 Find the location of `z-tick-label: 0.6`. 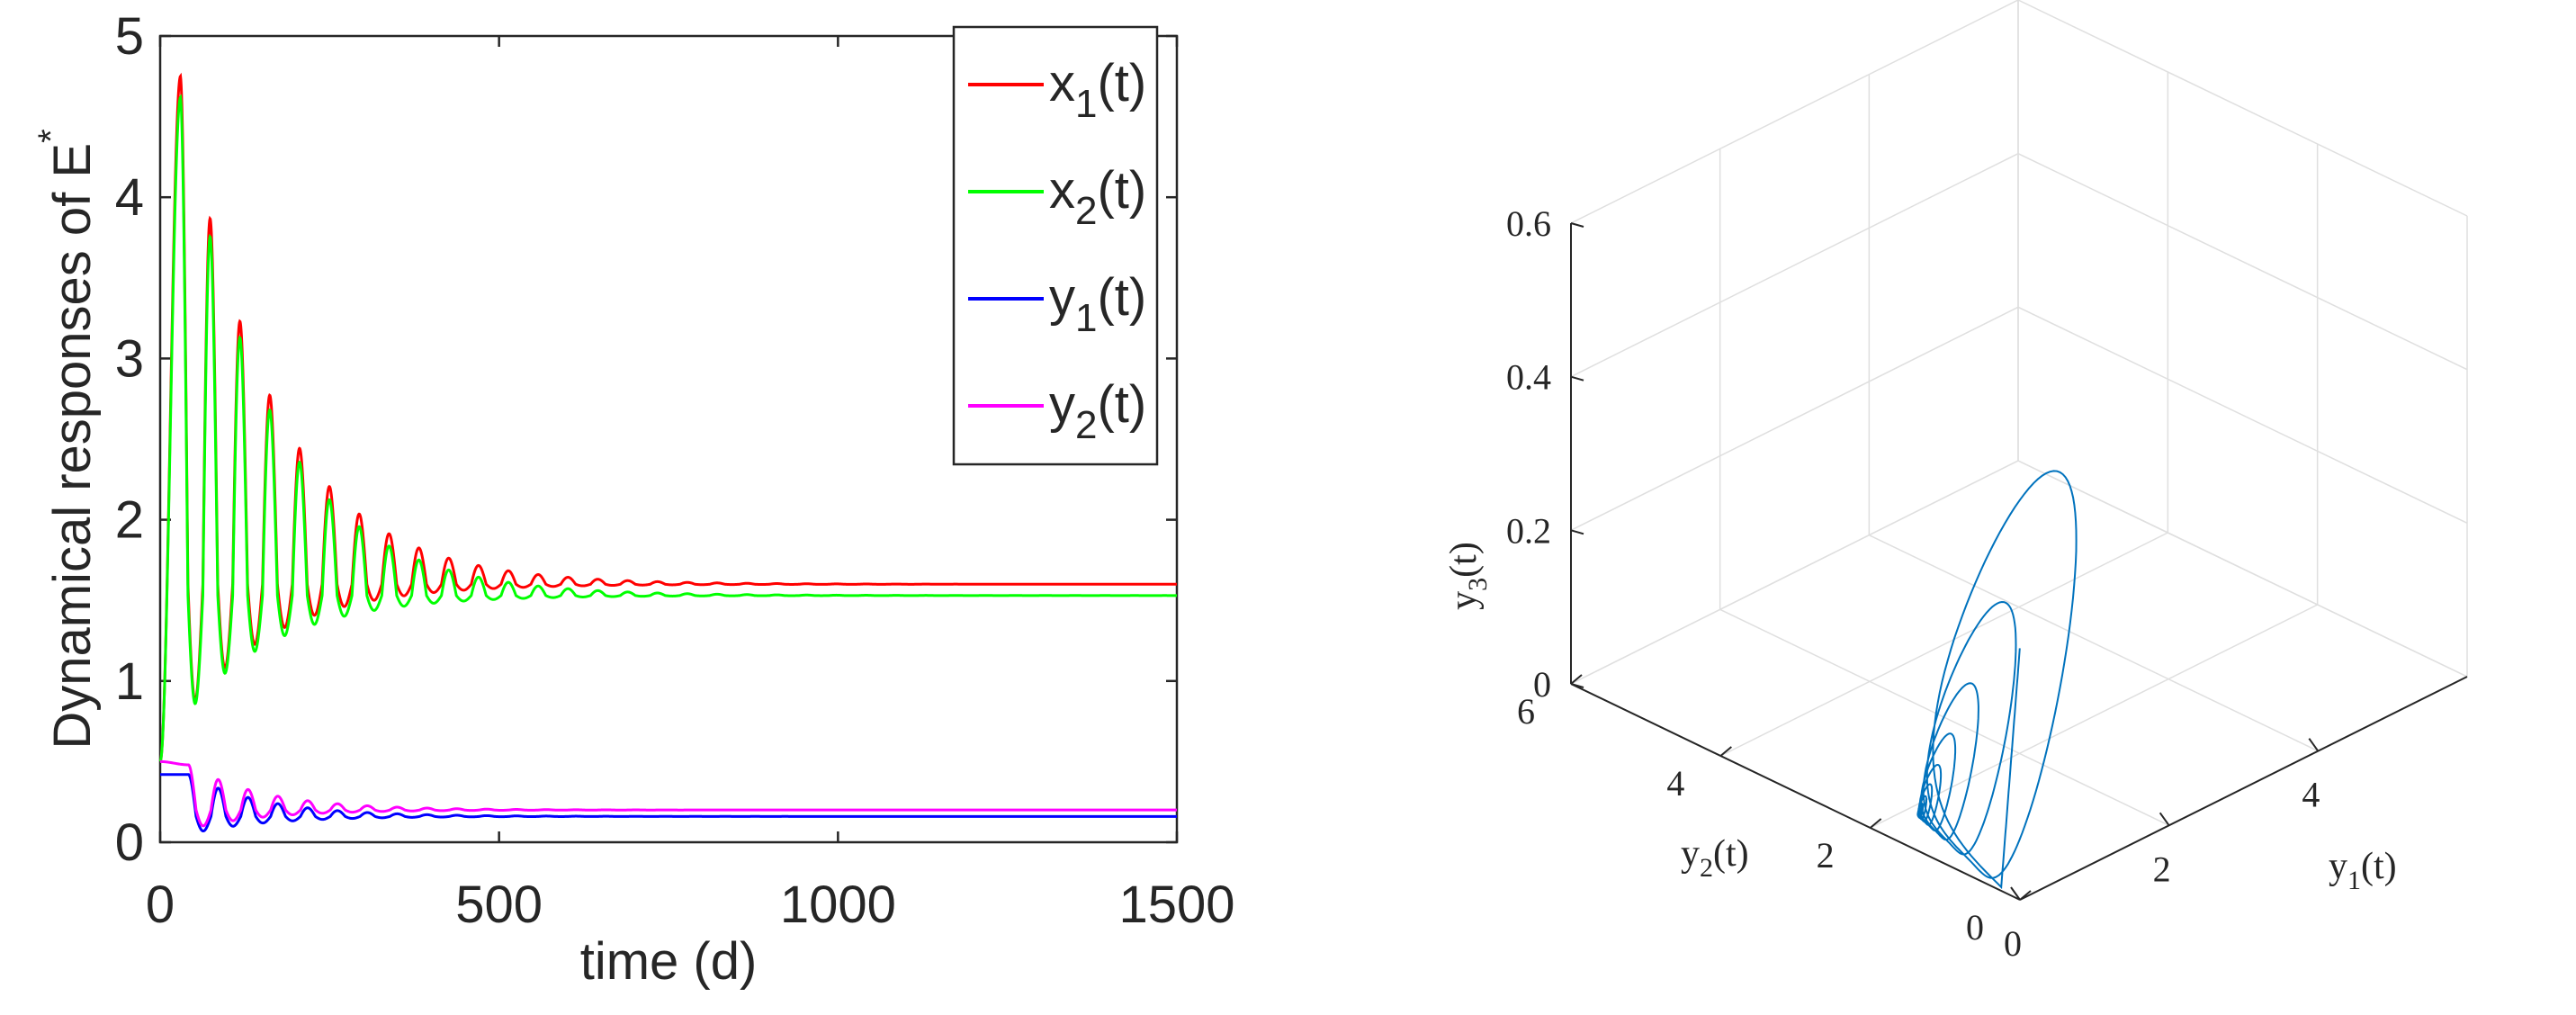

z-tick-label: 0.6 is located at coordinates (1529, 223).